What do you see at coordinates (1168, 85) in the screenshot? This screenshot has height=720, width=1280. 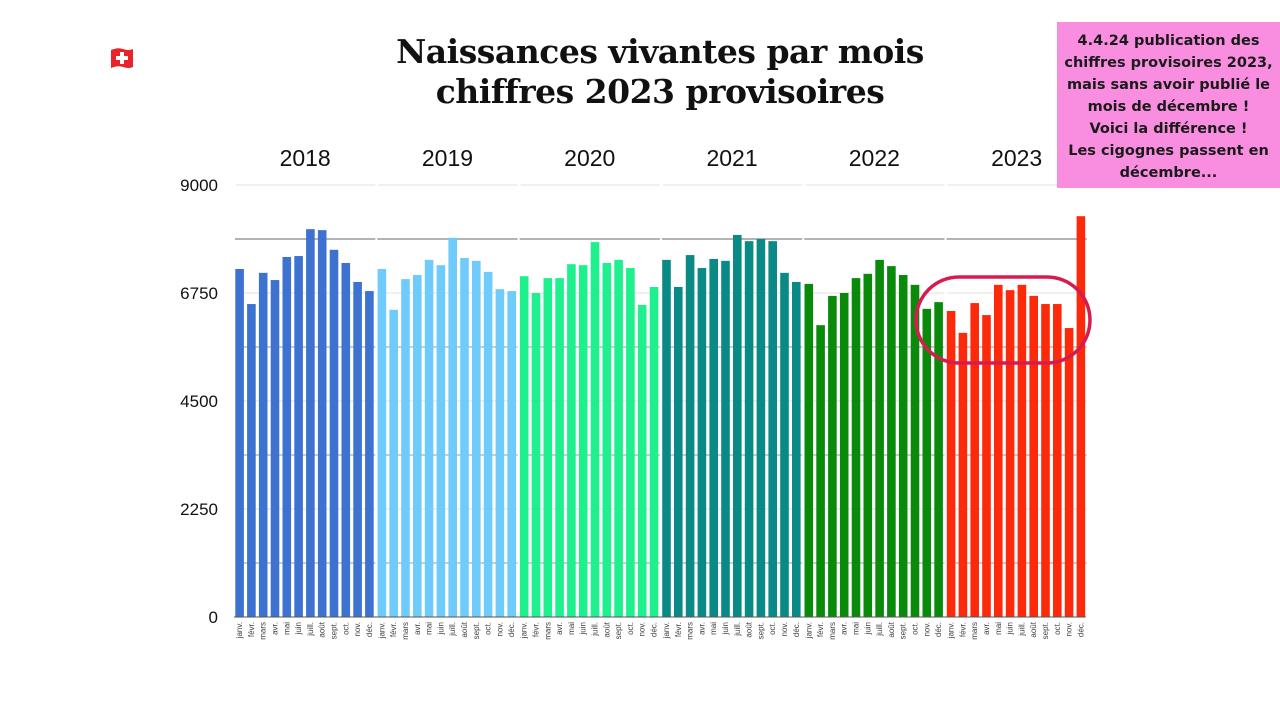 I see `annotation-line: mais sans avoir publié le` at bounding box center [1168, 85].